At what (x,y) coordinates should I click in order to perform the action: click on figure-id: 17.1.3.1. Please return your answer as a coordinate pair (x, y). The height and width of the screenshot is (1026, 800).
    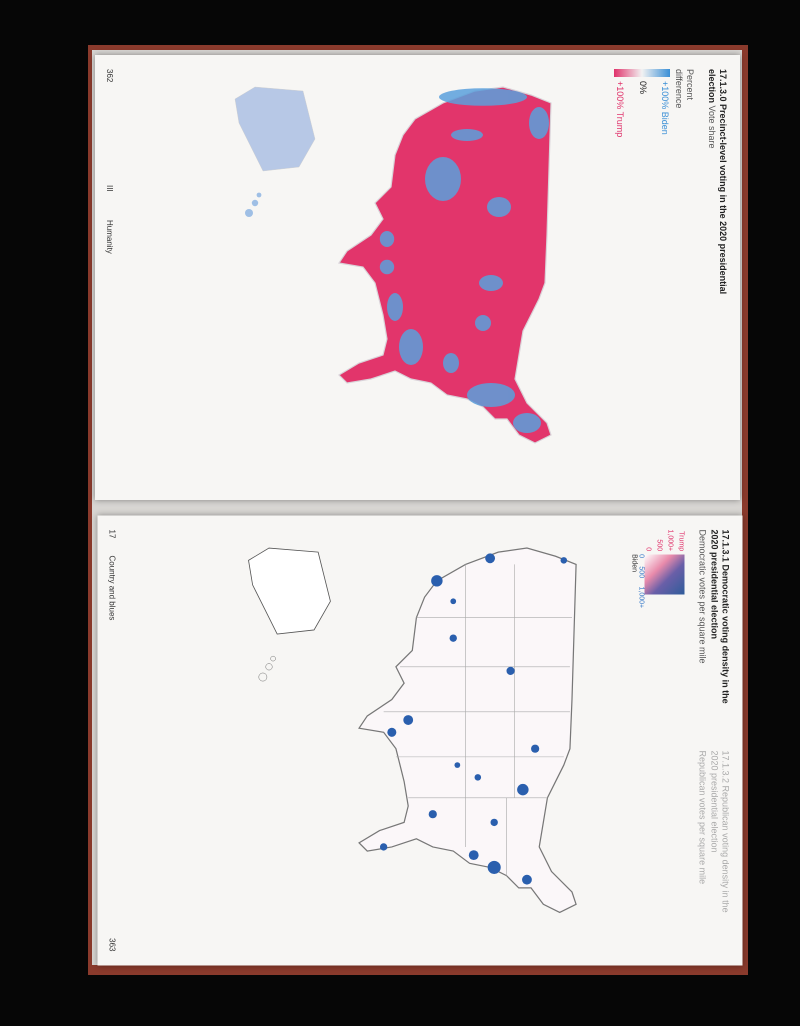
    Looking at the image, I should click on (725, 546).